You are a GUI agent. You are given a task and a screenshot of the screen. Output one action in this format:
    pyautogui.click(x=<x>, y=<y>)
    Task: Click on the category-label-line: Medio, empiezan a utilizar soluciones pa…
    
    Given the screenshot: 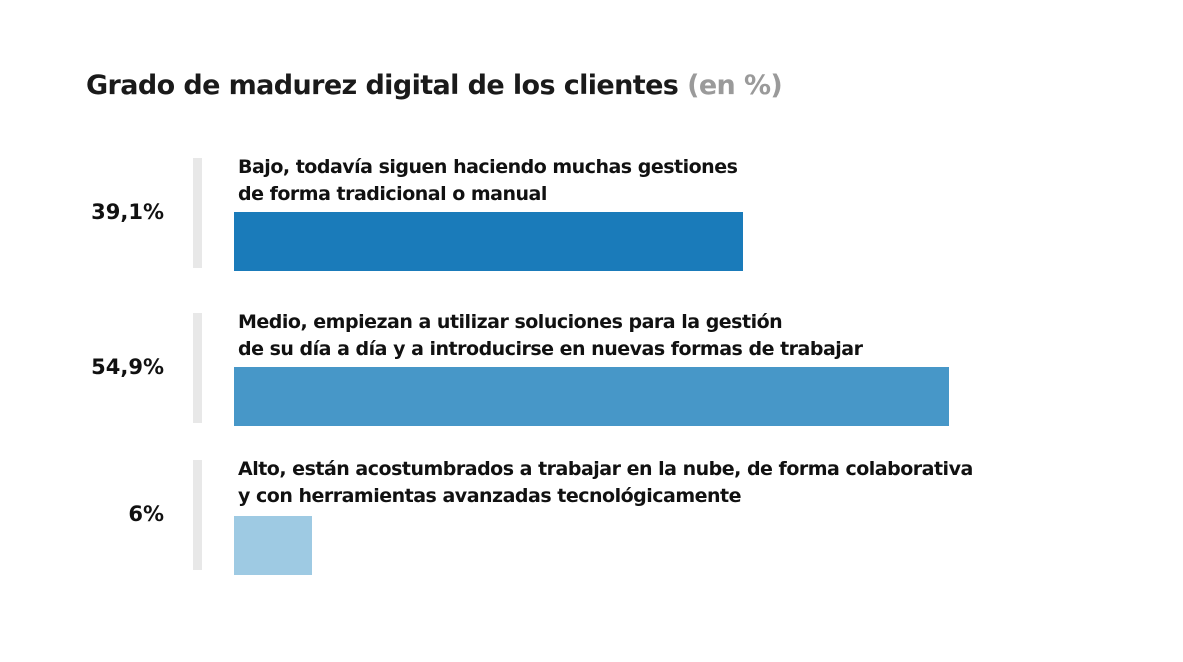 What is the action you would take?
    pyautogui.click(x=510, y=322)
    